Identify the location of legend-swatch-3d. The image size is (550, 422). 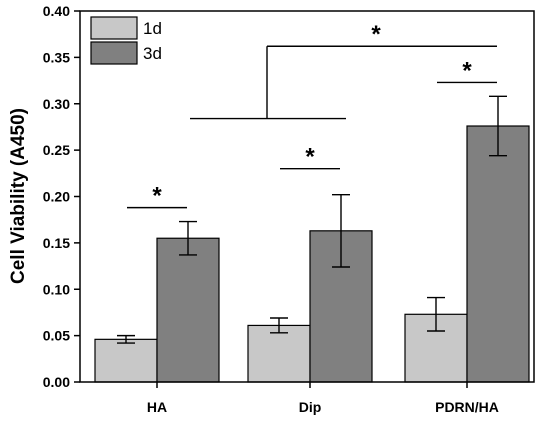
(114, 53).